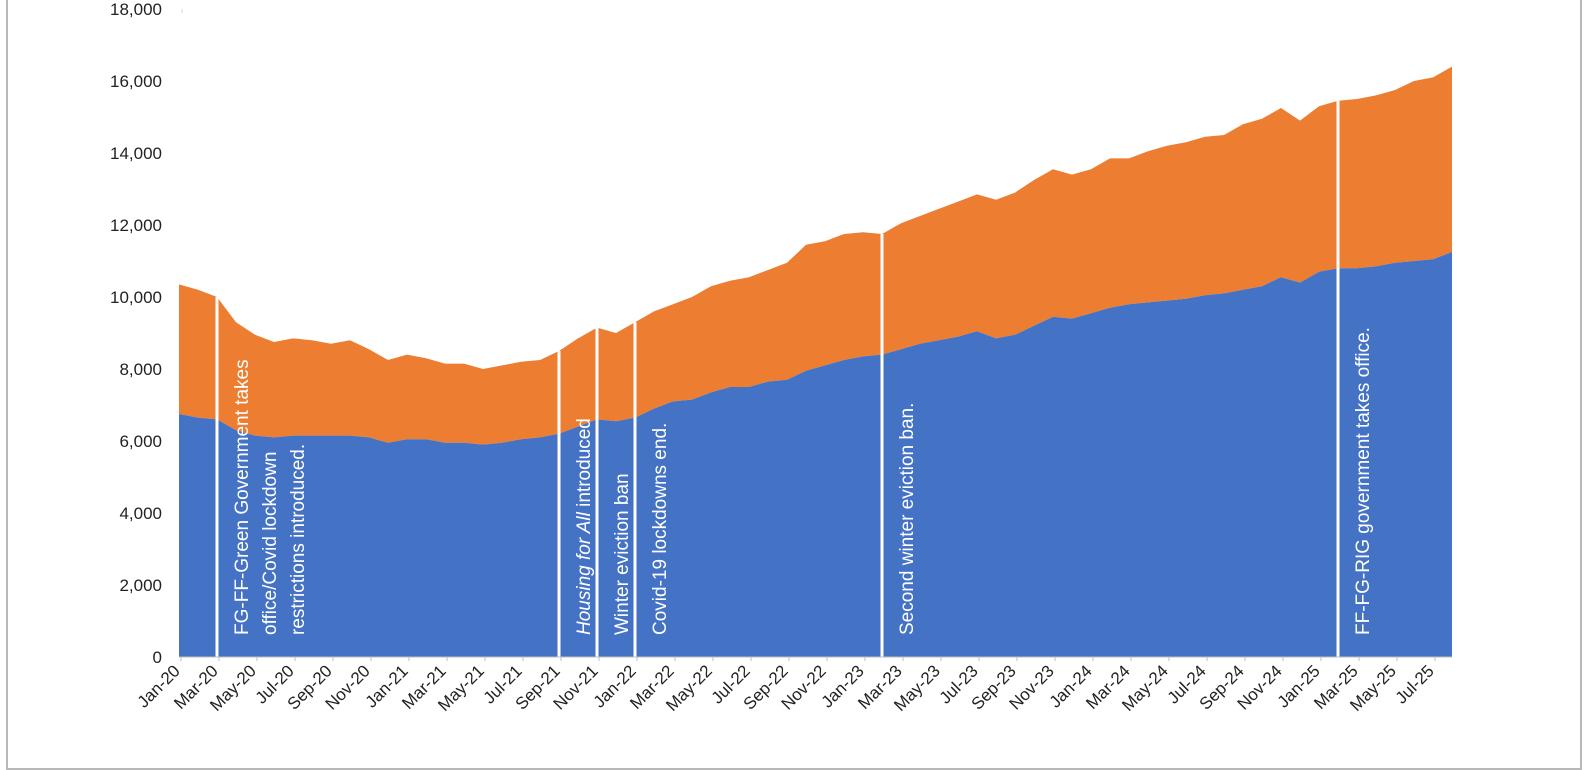  Describe the element at coordinates (136, 225) in the screenshot. I see `y-tick-label: 12,000` at that location.